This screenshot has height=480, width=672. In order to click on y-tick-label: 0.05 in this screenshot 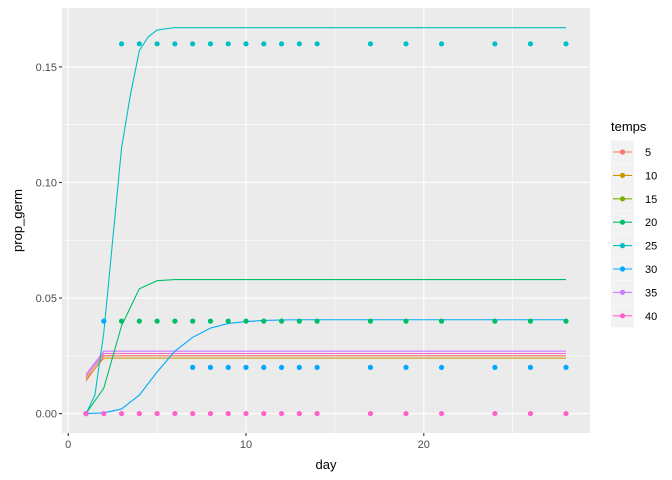, I will do `click(46, 299)`.